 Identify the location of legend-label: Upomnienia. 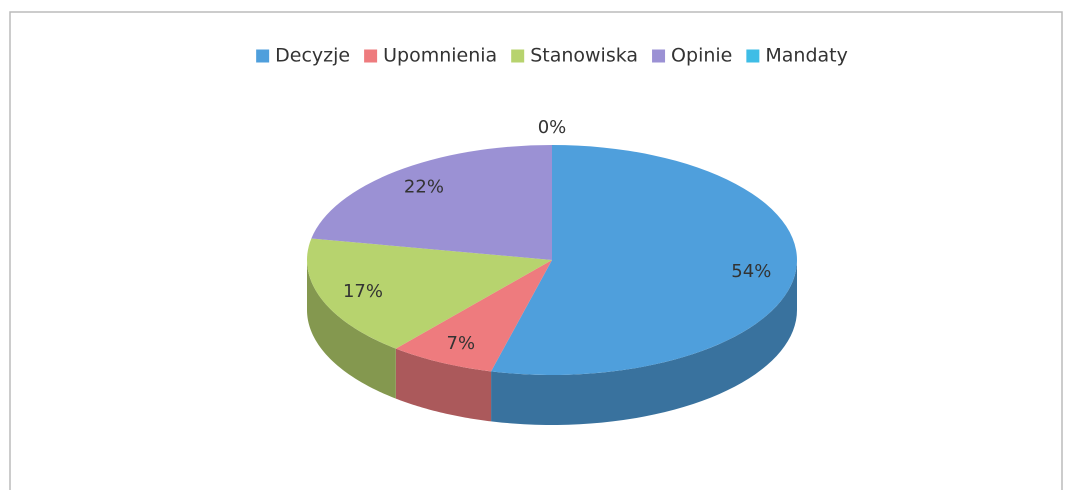
(440, 56).